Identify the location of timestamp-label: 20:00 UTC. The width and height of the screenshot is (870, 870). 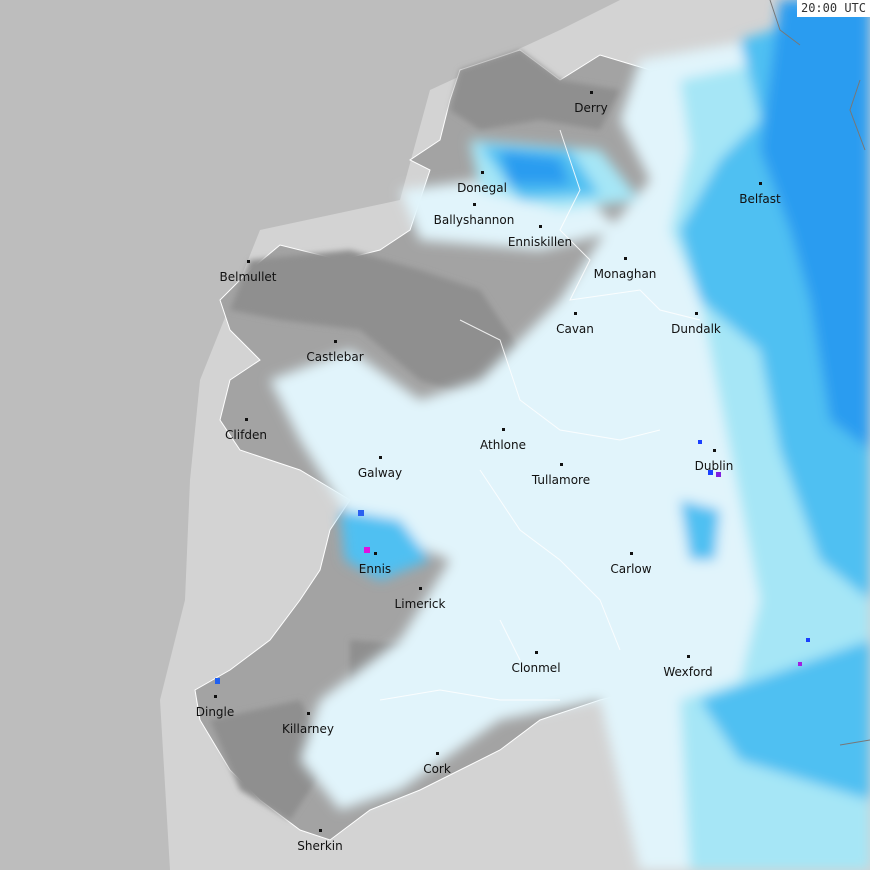
(833, 8).